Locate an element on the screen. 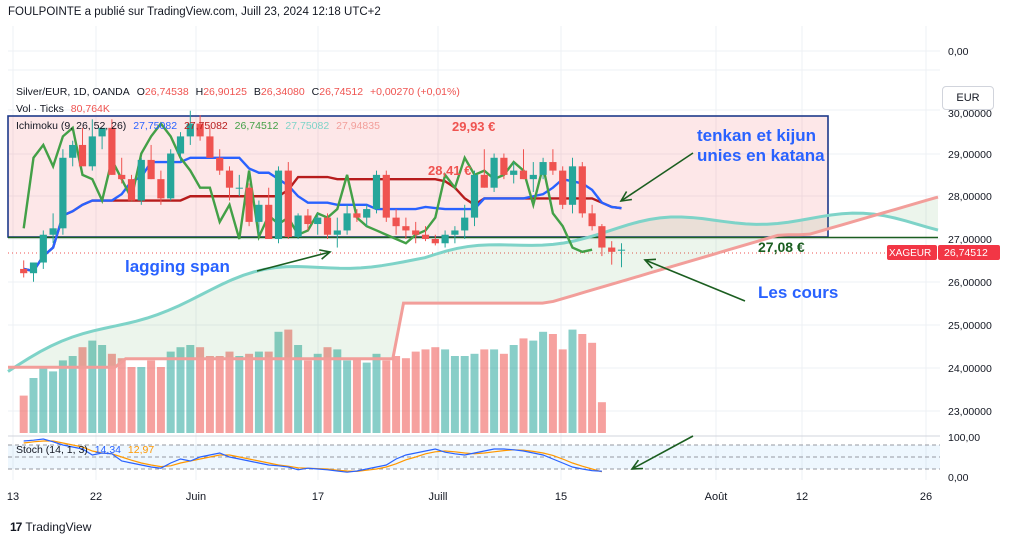 Image resolution: width=1013 pixels, height=546 pixels. time-axis-label: 15 is located at coordinates (561, 497).